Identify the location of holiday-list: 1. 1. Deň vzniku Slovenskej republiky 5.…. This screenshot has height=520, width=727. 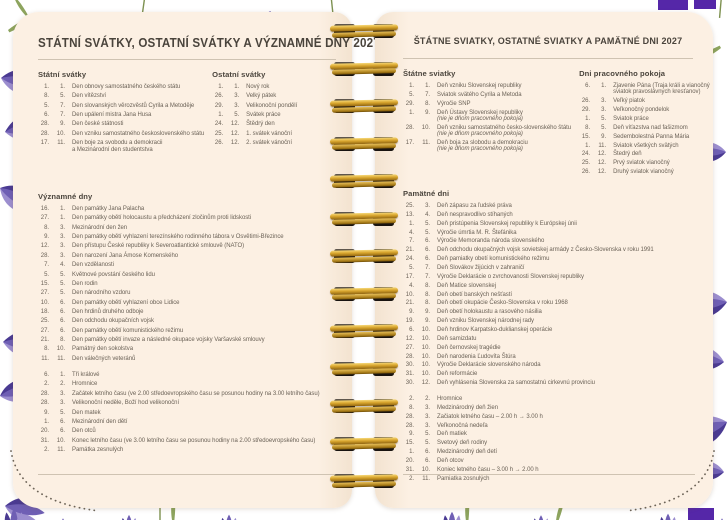
(487, 118).